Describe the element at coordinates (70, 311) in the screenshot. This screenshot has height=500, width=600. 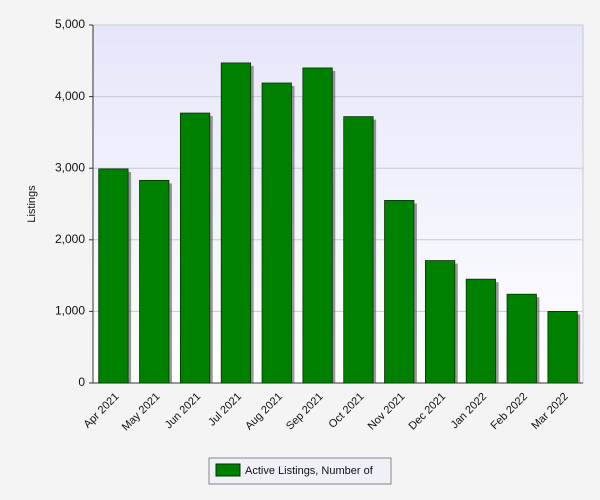
I see `y-tick-label: 1,000` at that location.